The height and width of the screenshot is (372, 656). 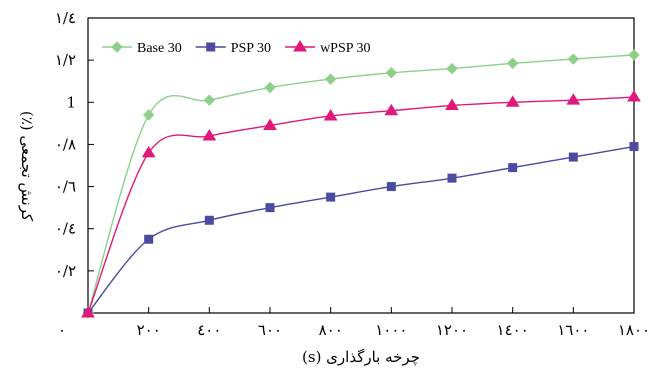 What do you see at coordinates (209, 330) in the screenshot?
I see `x-tick-label: ٤٠٠` at bounding box center [209, 330].